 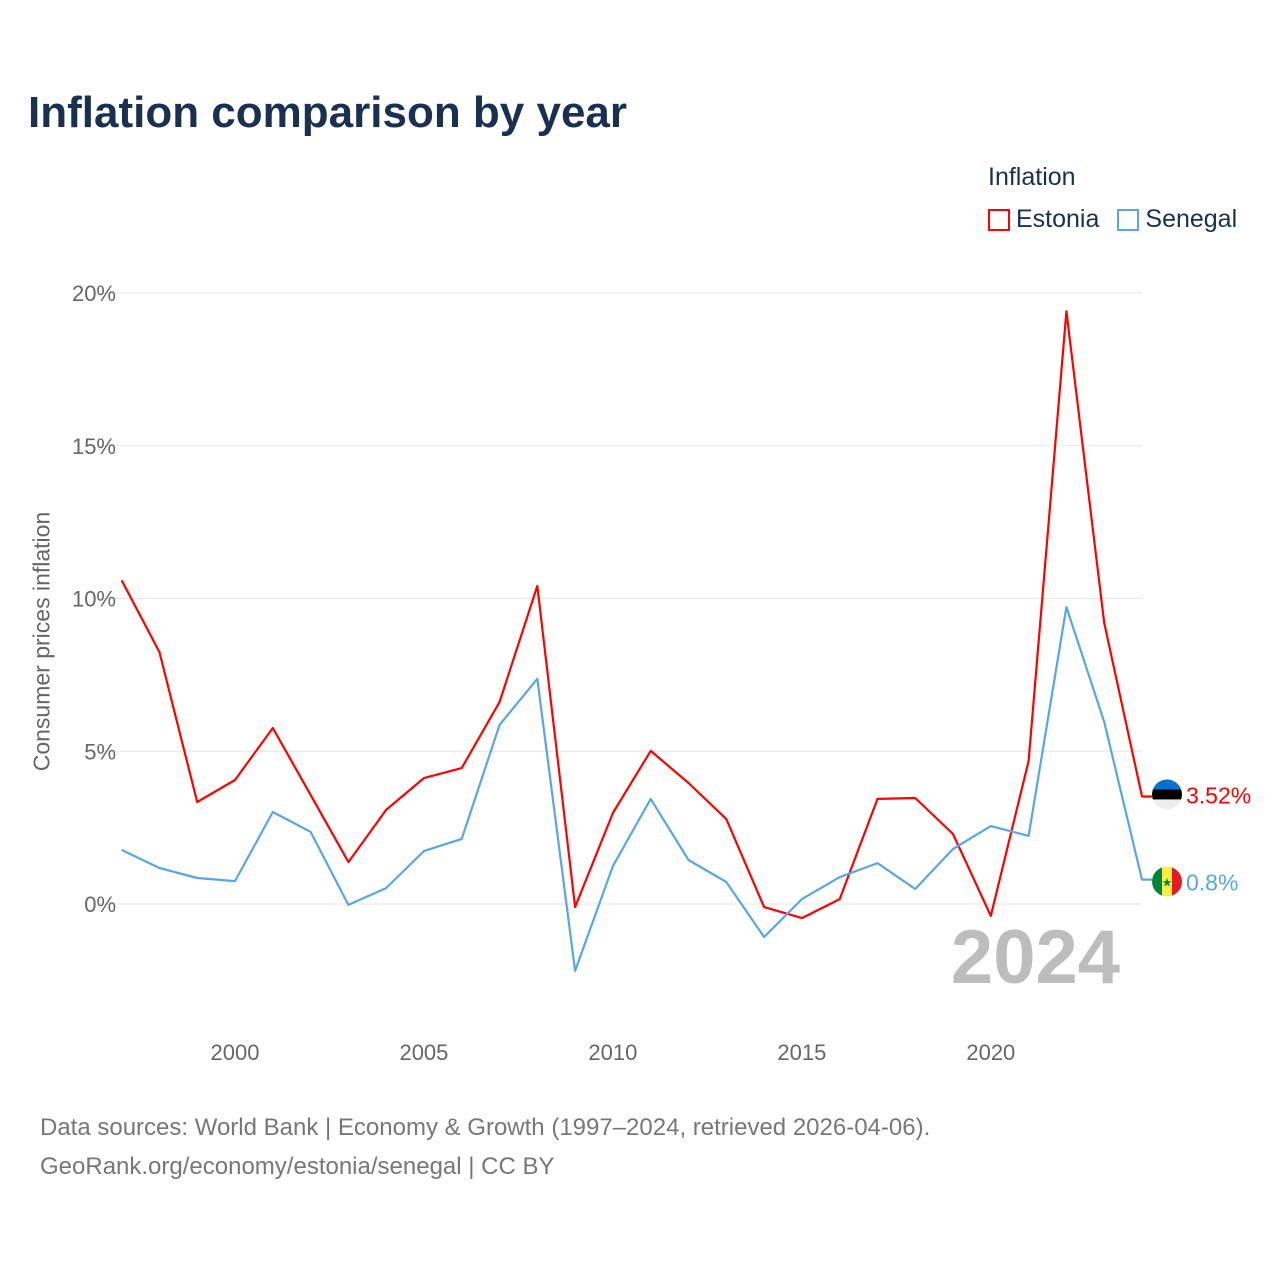 I want to click on y-tick-label: 15%, so click(x=94, y=446).